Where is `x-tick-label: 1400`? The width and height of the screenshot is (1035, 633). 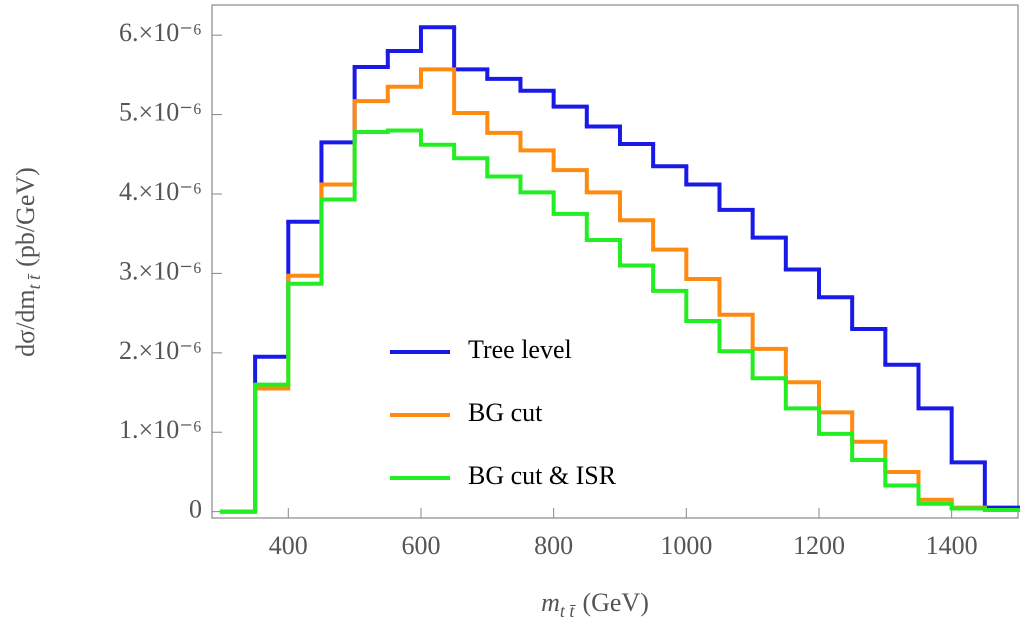
x-tick-label: 1400 is located at coordinates (952, 545).